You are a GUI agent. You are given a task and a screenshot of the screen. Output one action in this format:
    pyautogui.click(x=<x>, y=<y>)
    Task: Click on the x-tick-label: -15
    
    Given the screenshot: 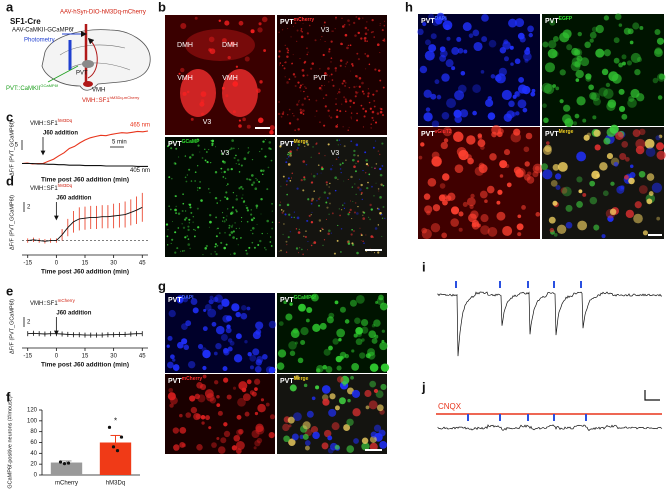 What is the action you would take?
    pyautogui.click(x=27, y=264)
    